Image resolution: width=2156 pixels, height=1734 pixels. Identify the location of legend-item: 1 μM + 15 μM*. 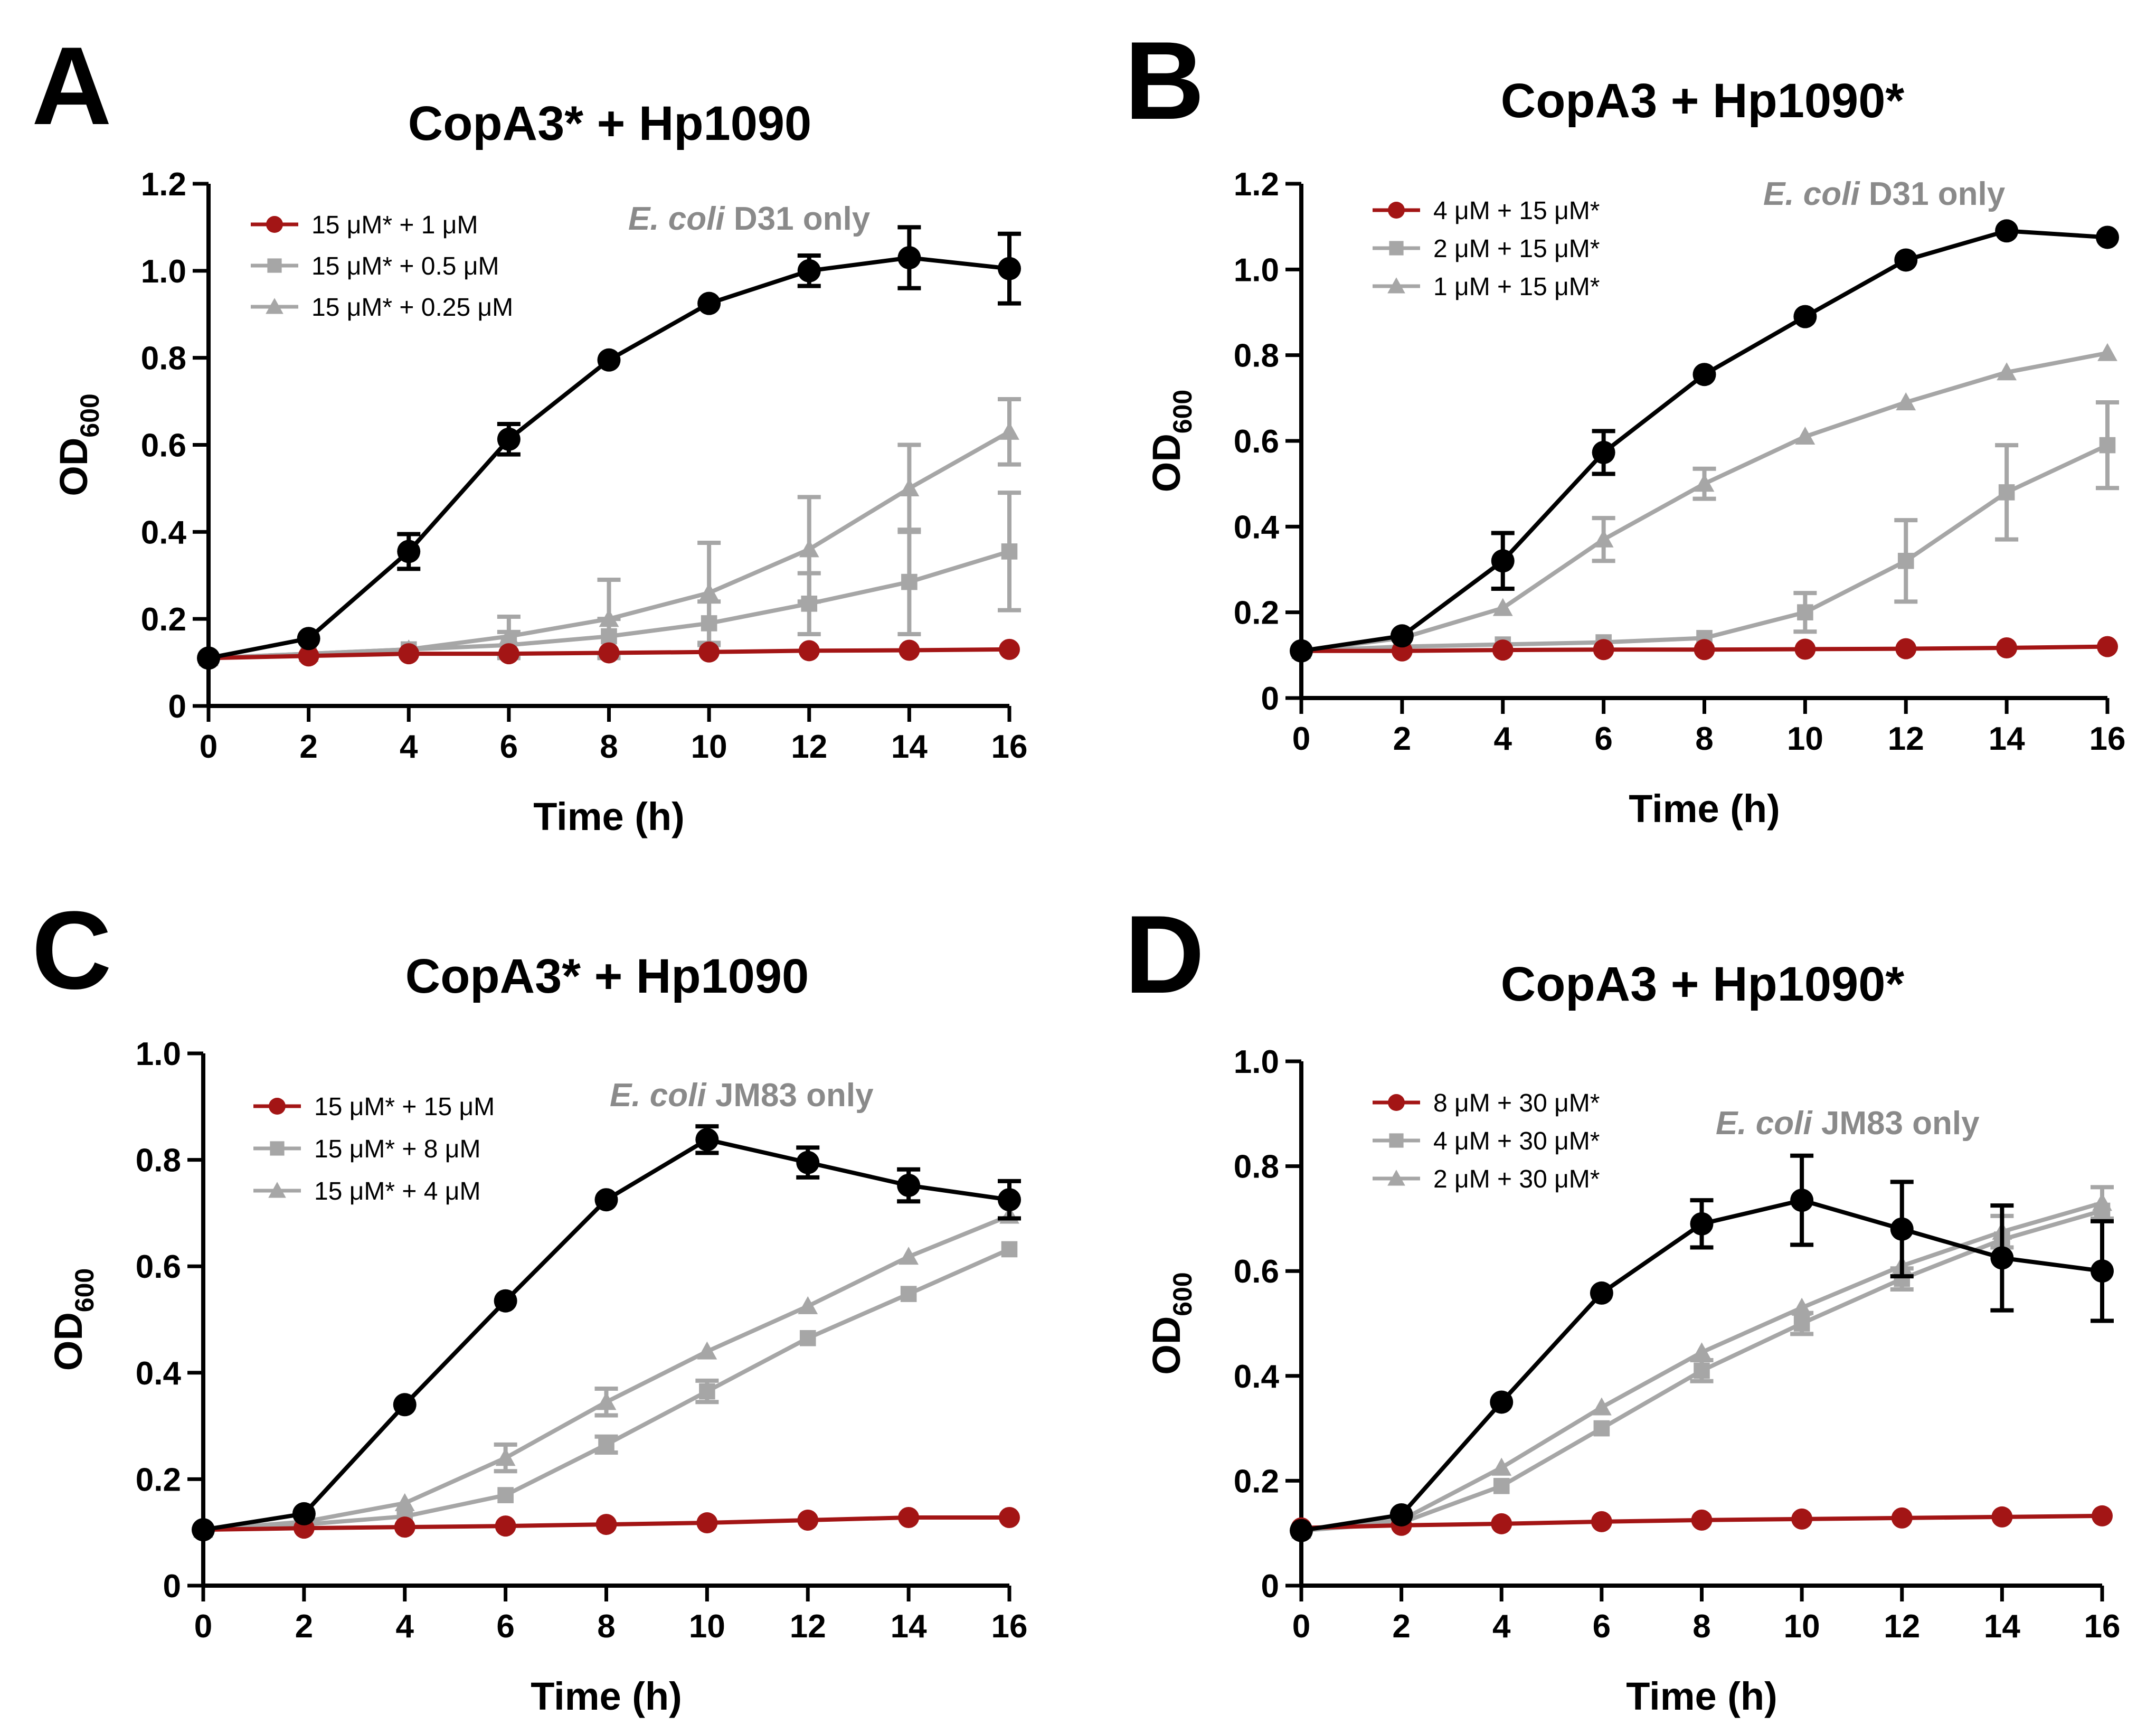
(1486, 287).